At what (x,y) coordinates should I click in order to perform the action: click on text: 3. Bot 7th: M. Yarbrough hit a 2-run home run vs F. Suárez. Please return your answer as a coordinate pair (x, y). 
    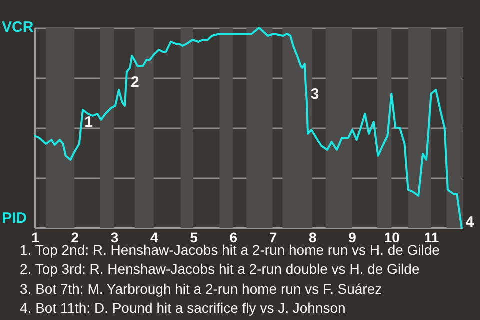
    Looking at the image, I should click on (202, 289).